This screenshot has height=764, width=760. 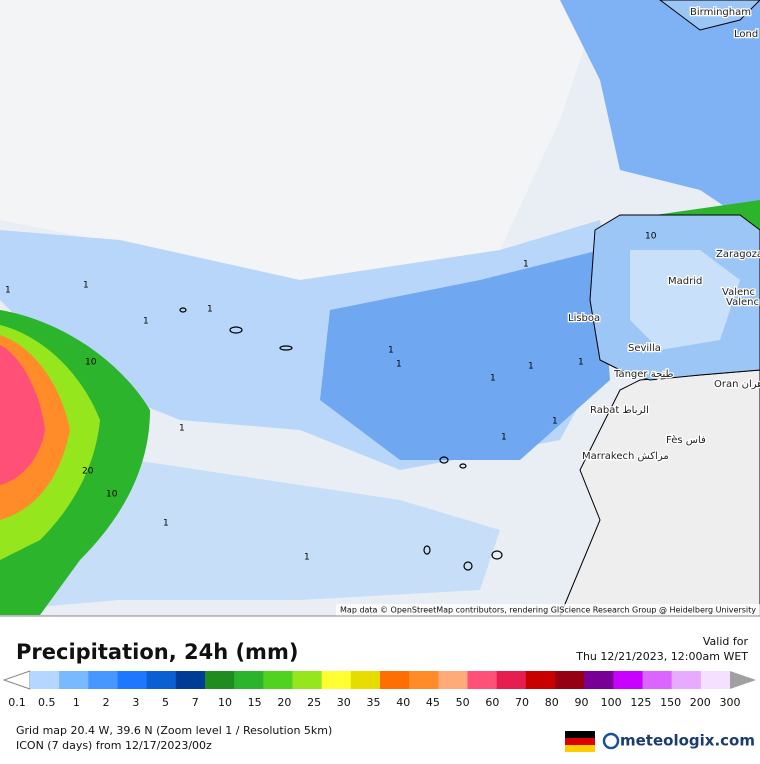 I want to click on valid-label: Valid for, so click(x=726, y=641).